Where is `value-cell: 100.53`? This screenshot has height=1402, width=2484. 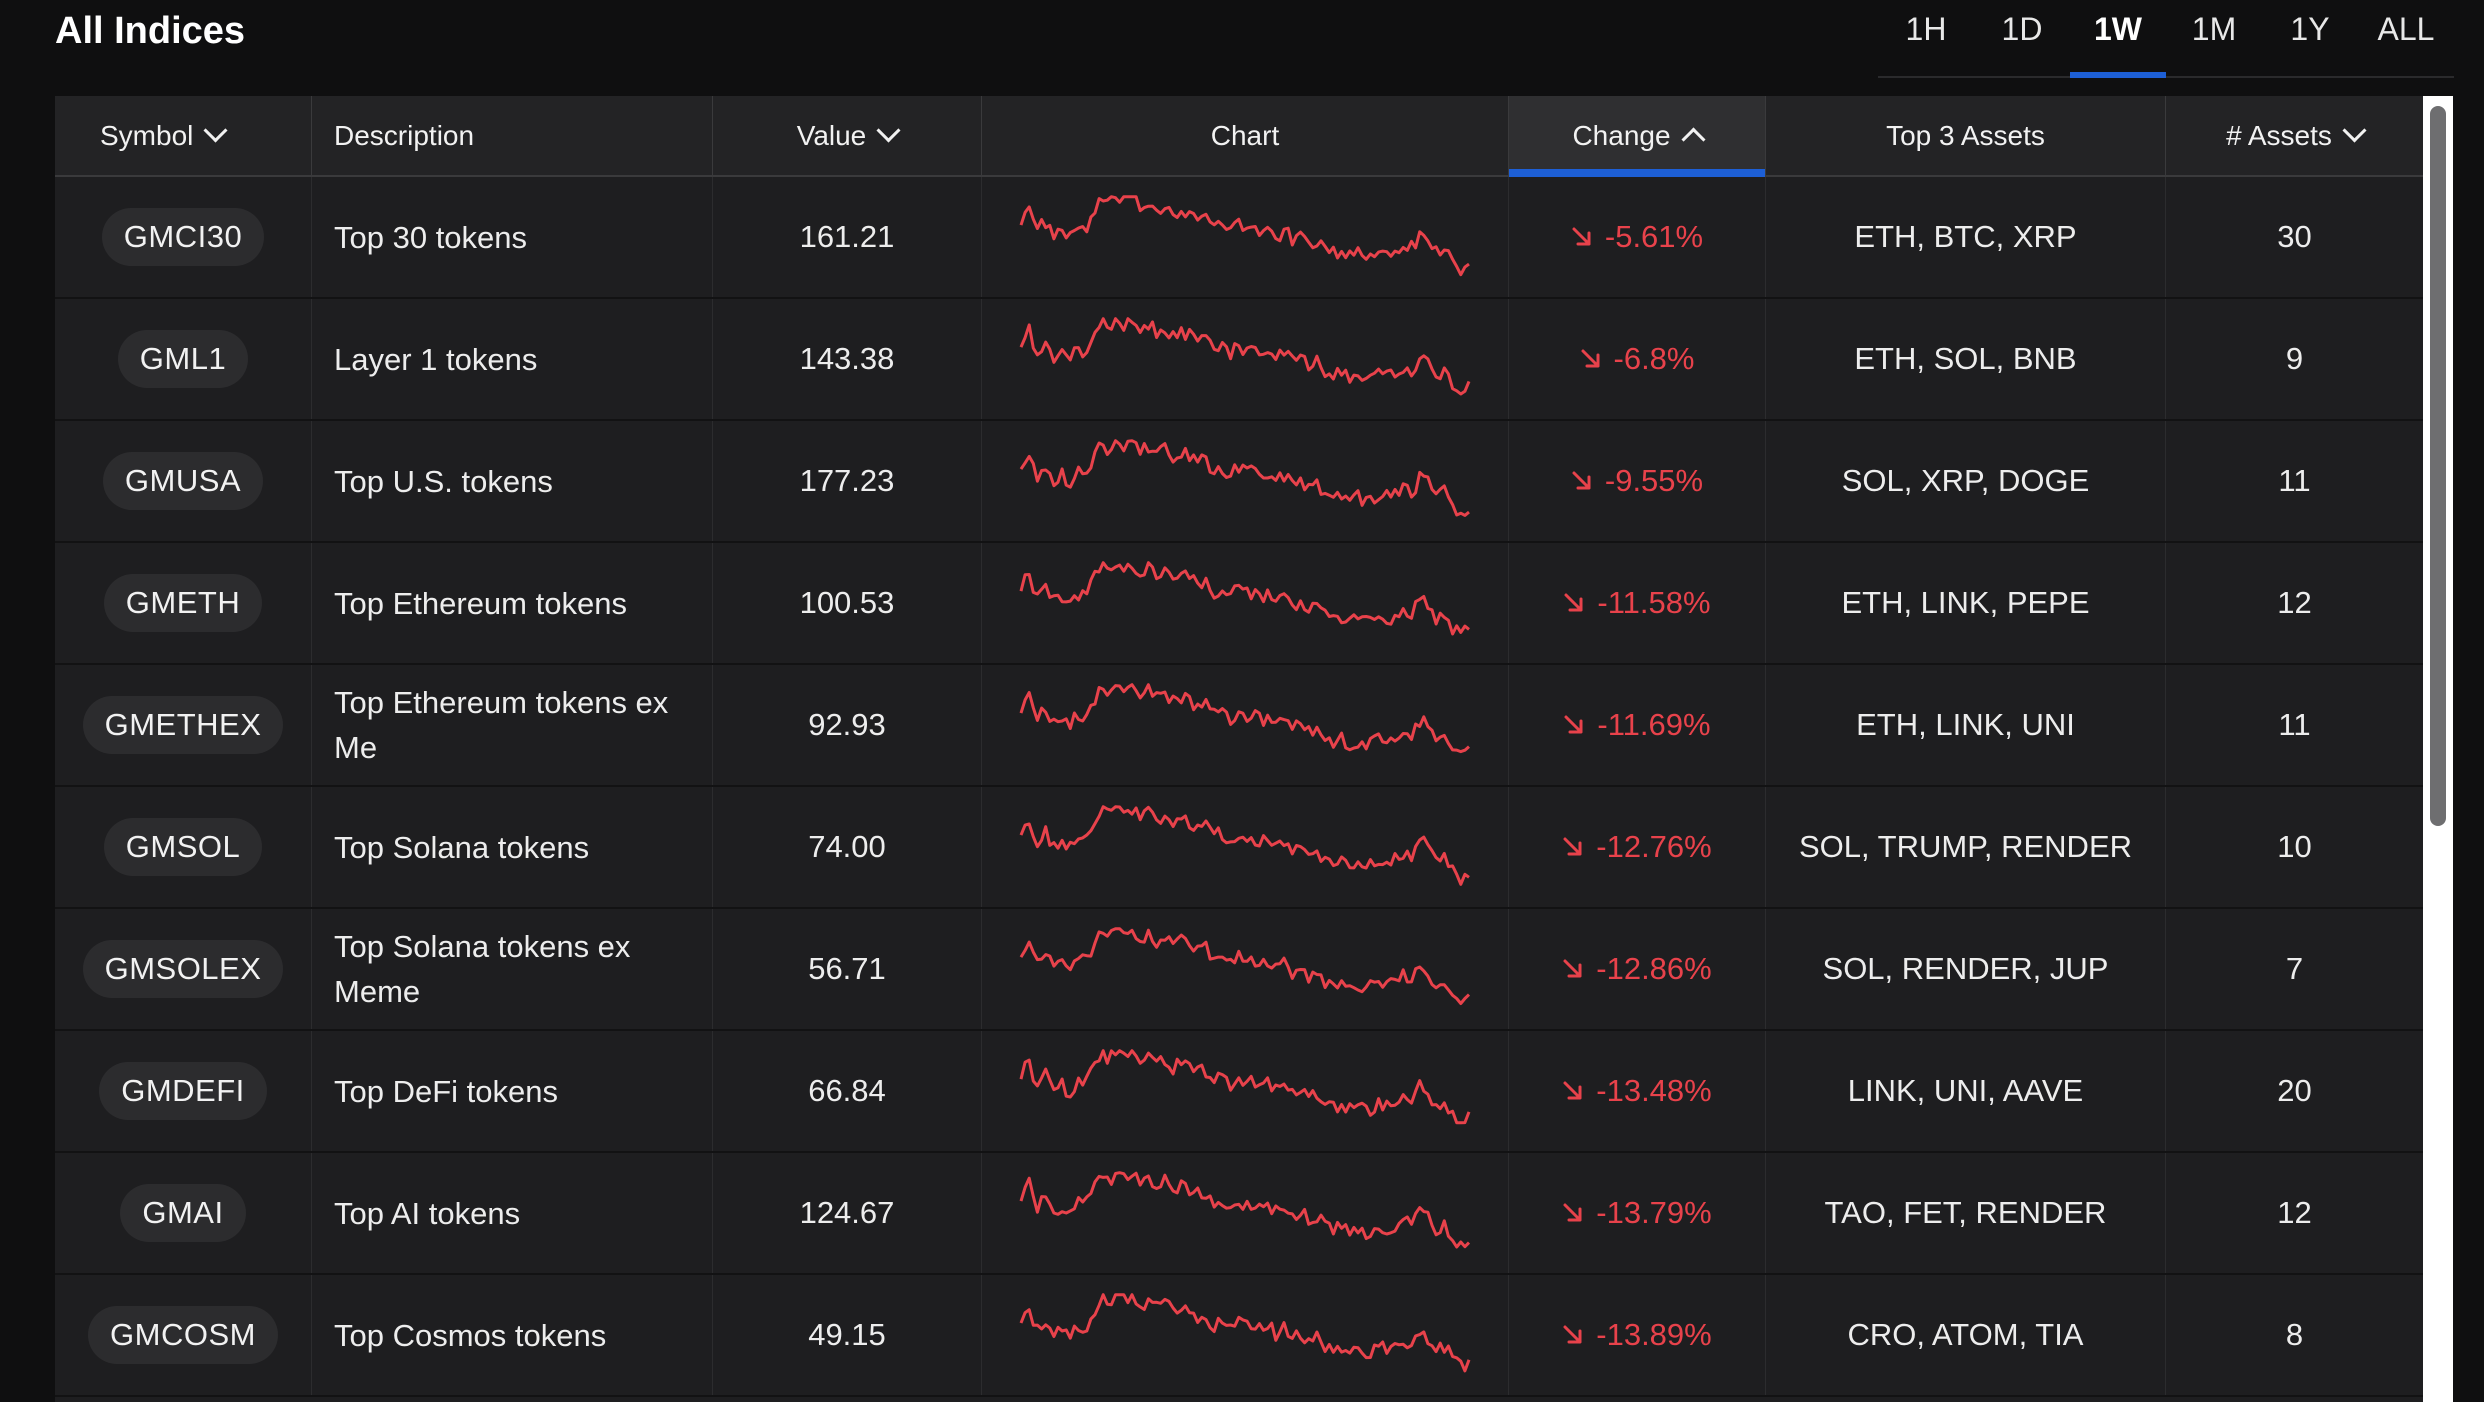
value-cell: 100.53 is located at coordinates (847, 603).